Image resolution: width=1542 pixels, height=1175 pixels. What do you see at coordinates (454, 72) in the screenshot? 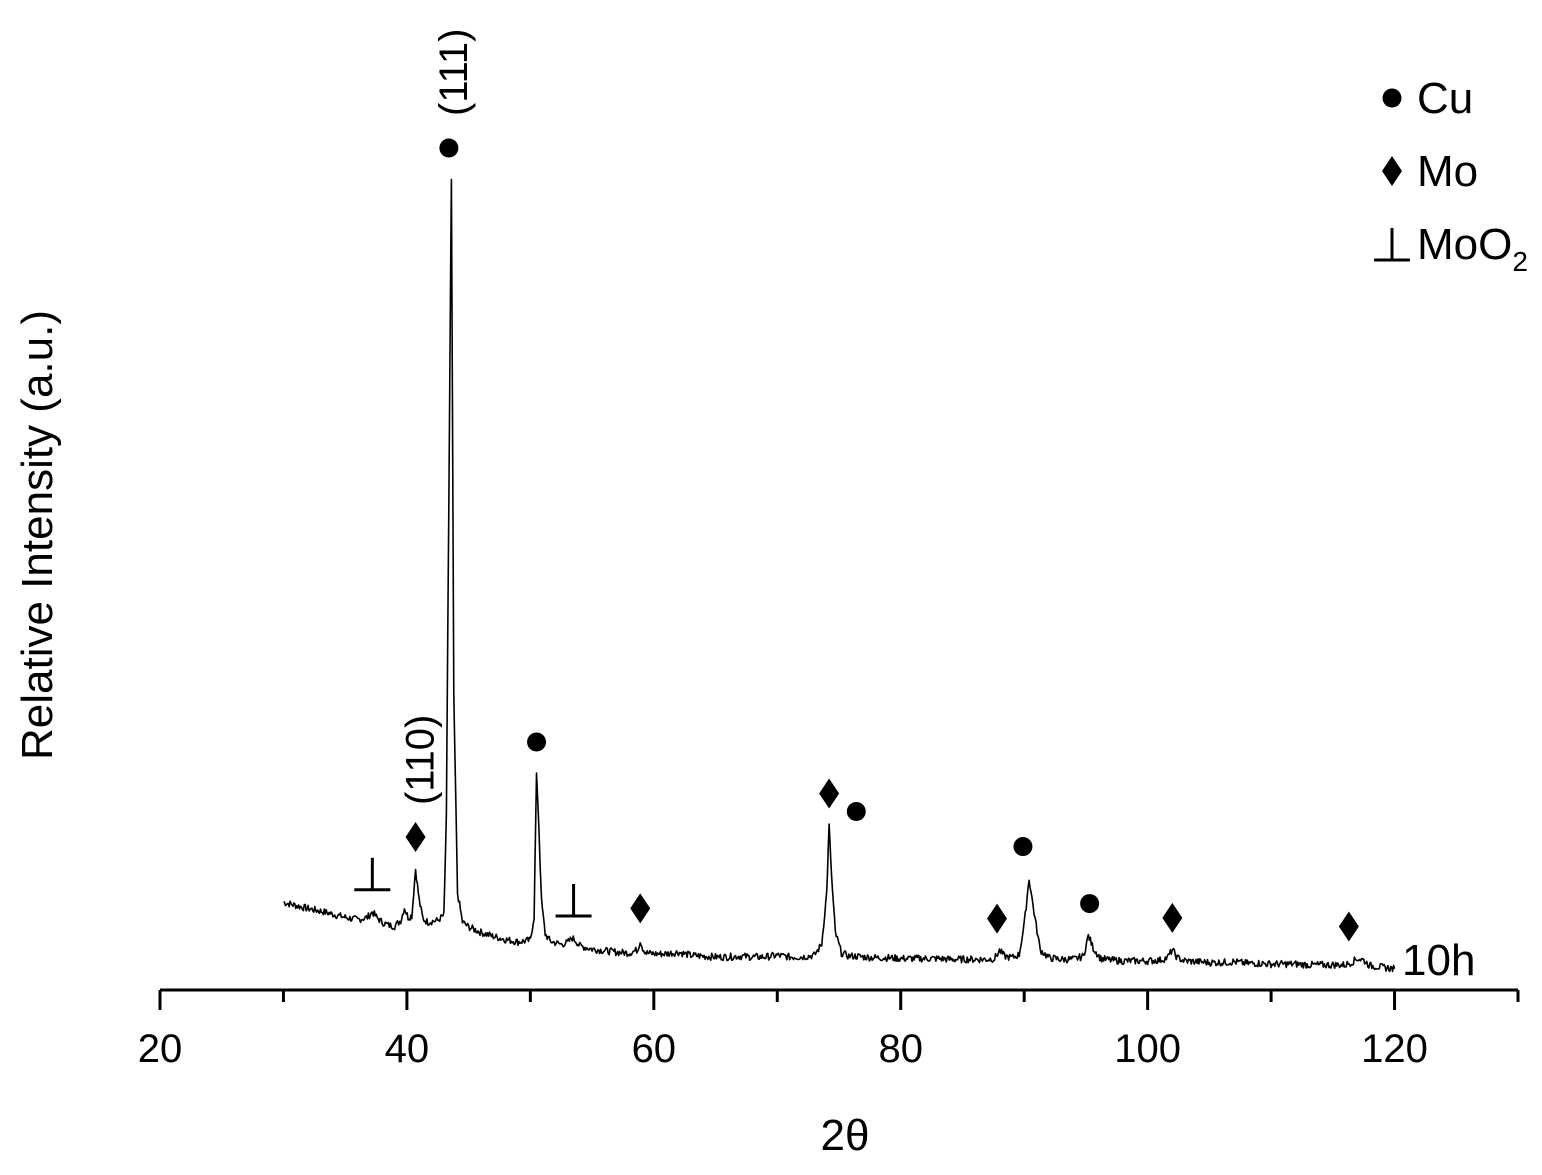
I see `peak-annotation: (111)` at bounding box center [454, 72].